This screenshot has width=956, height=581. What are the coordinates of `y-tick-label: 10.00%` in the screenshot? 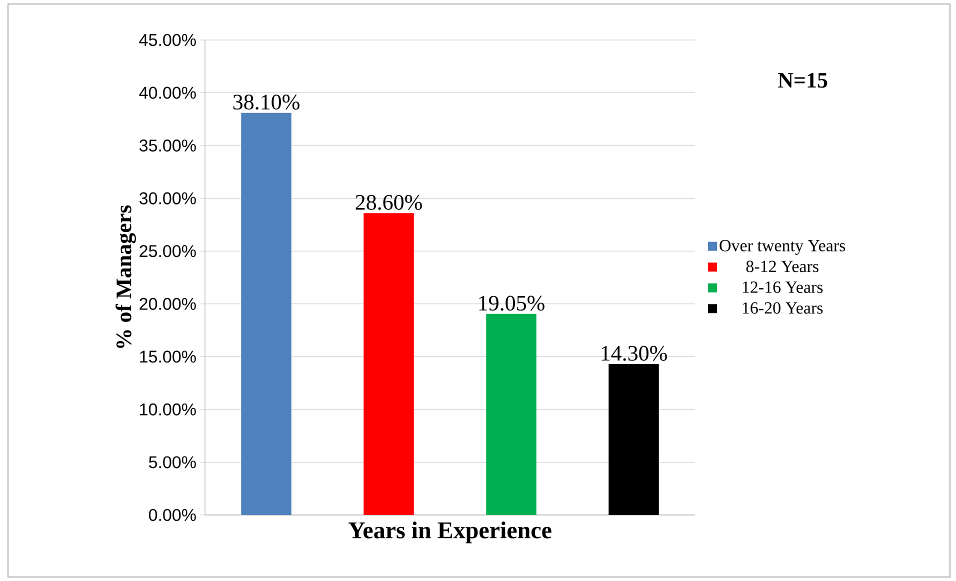 It's located at (168, 409).